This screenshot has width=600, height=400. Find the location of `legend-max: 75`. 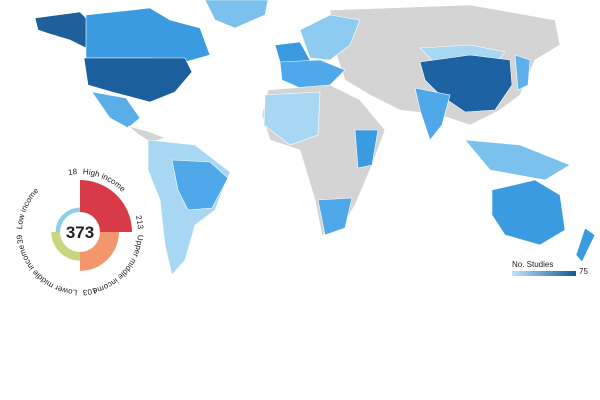

legend-max: 75 is located at coordinates (583, 271).